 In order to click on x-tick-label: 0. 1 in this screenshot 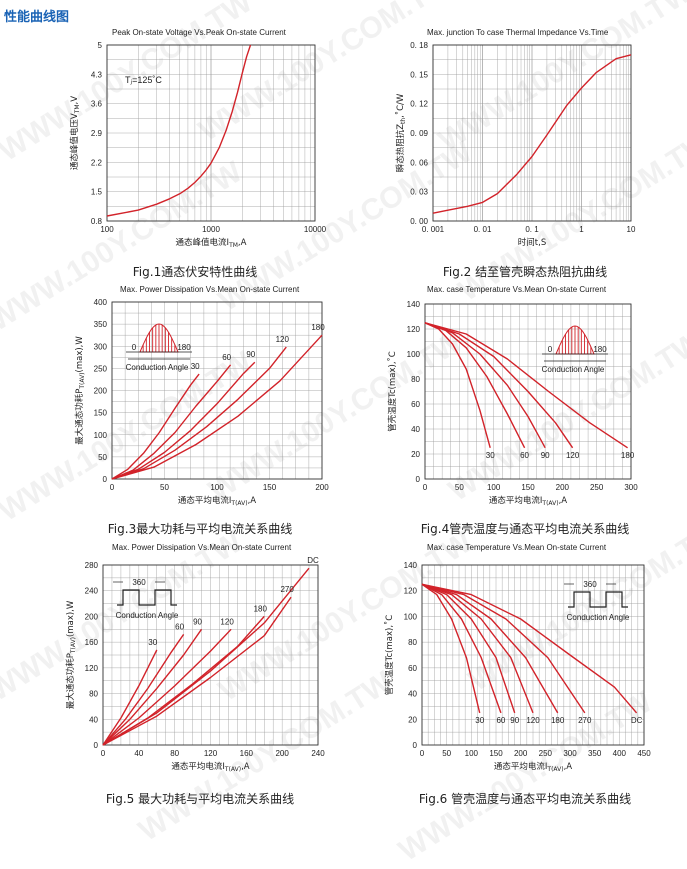, I will do `click(532, 229)`.